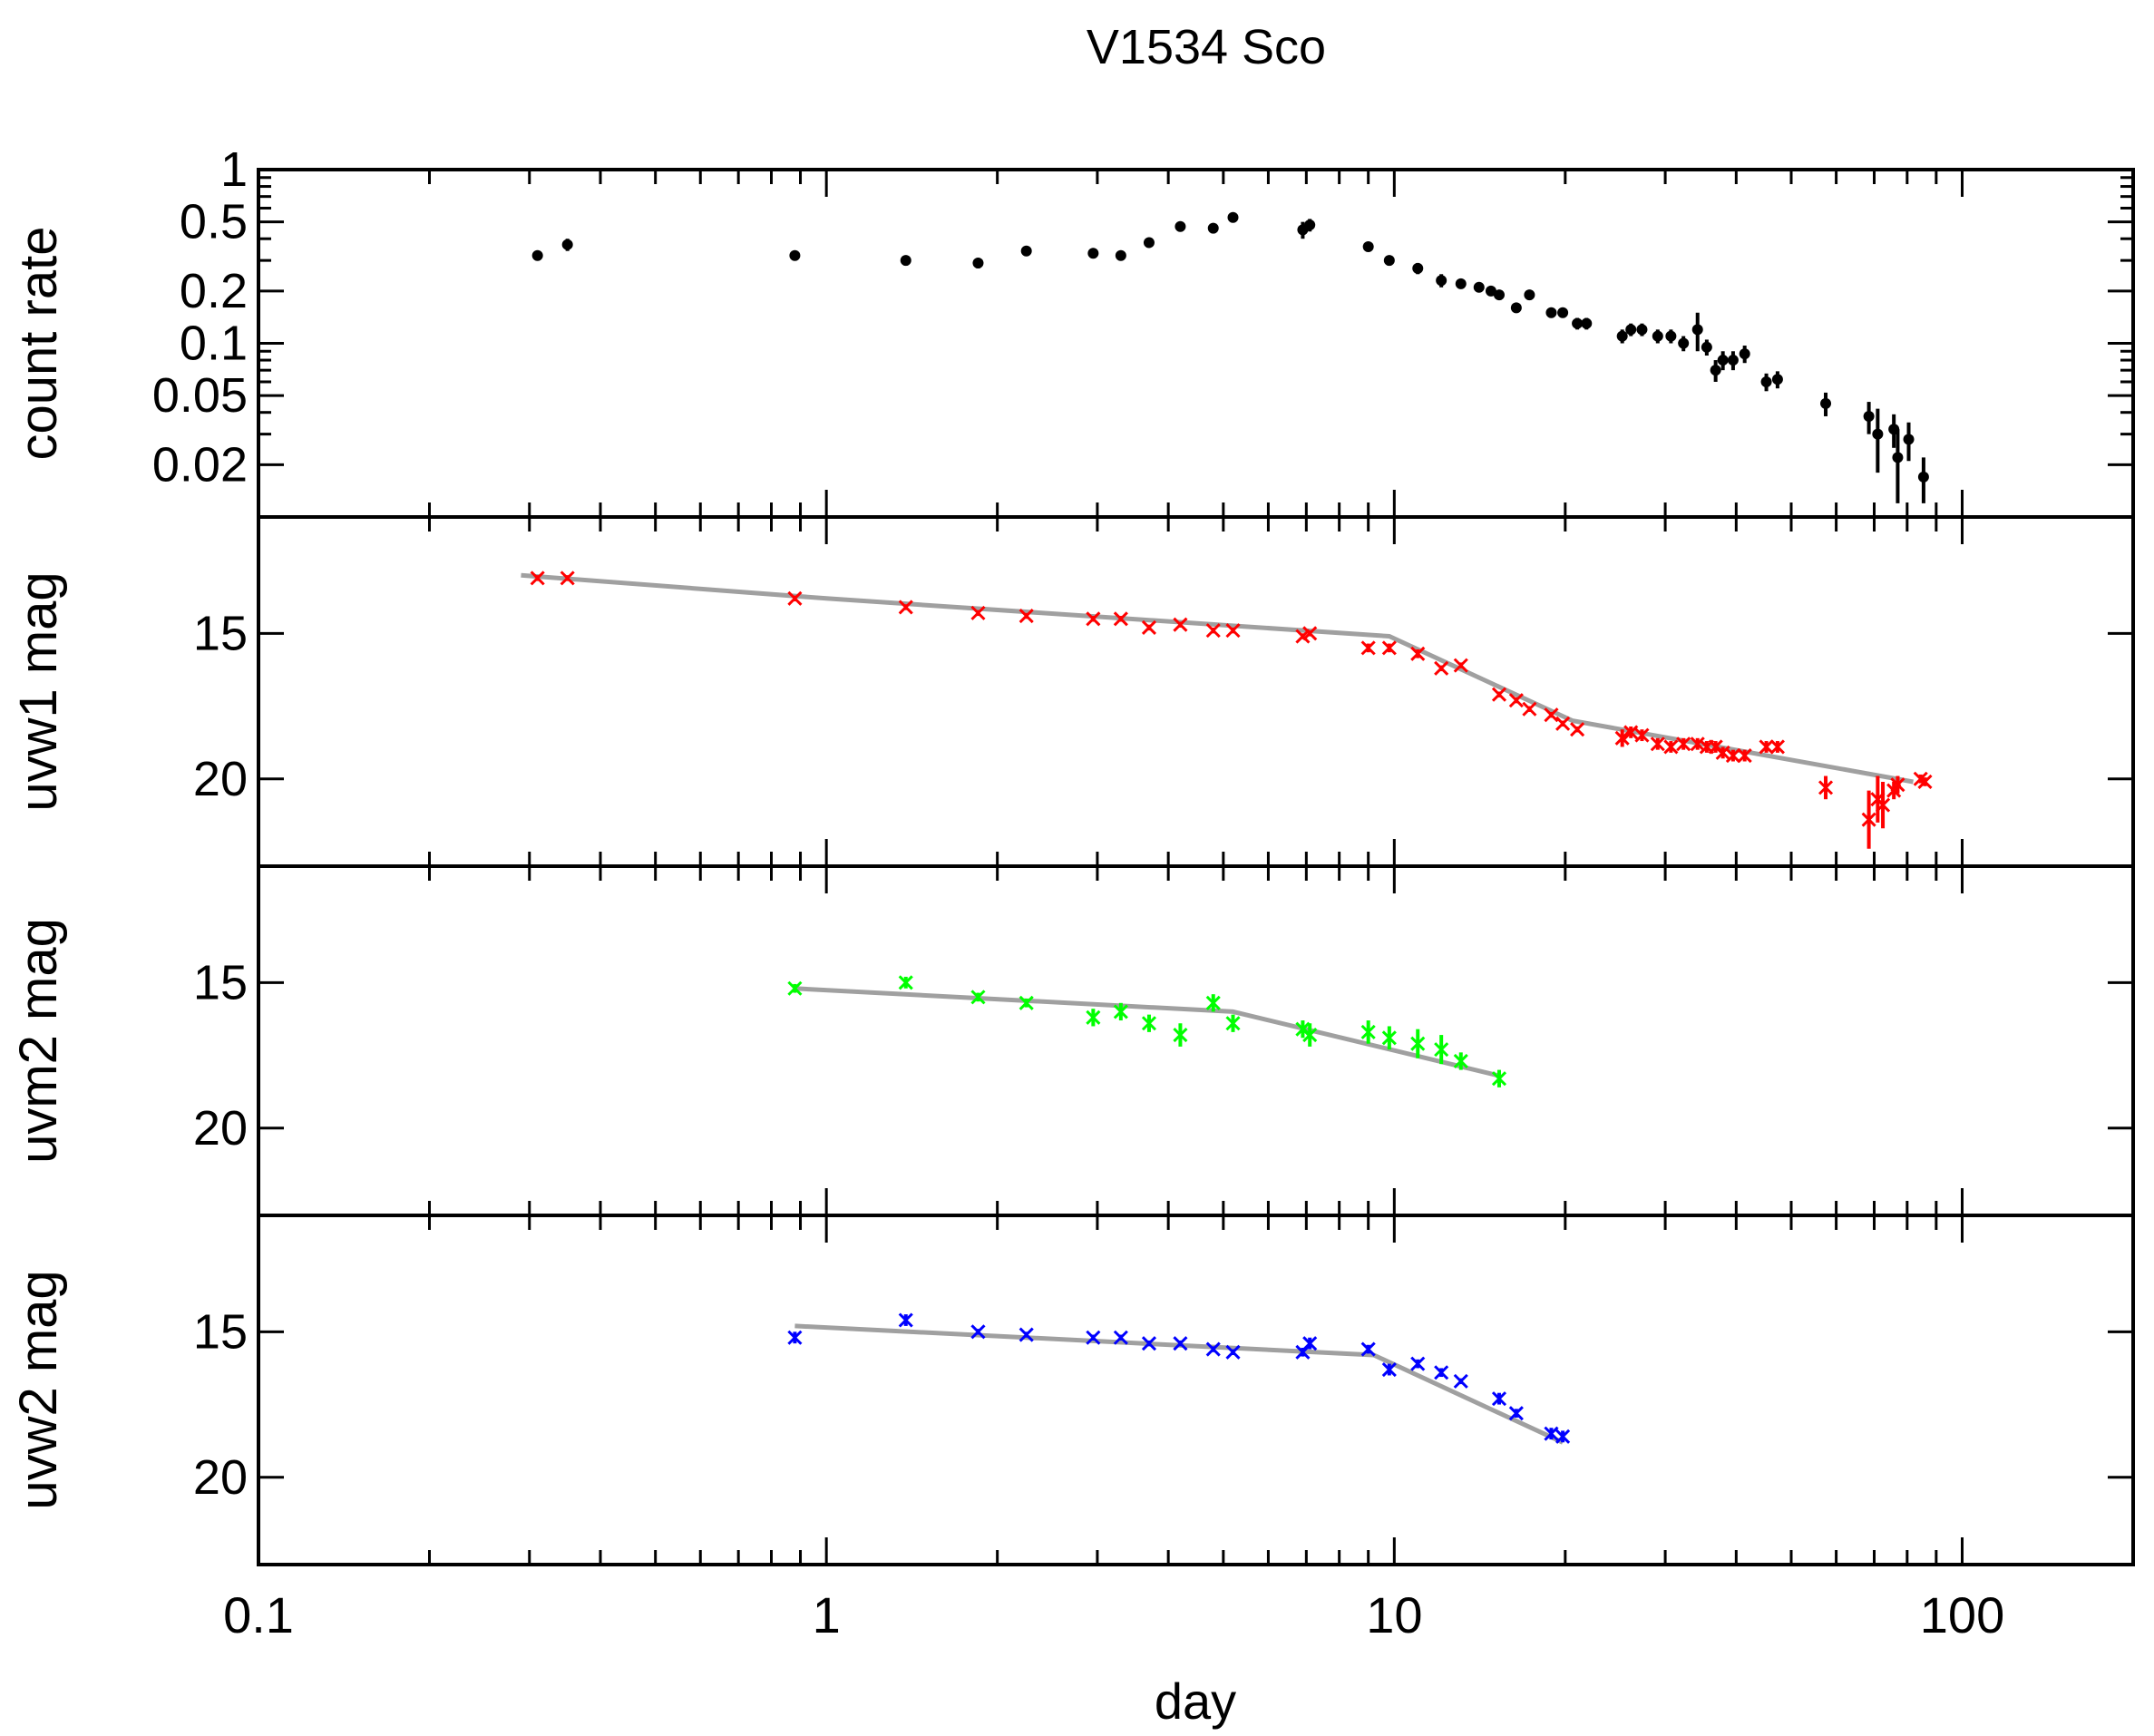 Image resolution: width=2154 pixels, height=1736 pixels. What do you see at coordinates (38, 344) in the screenshot?
I see `y-axis-label-count: count rate` at bounding box center [38, 344].